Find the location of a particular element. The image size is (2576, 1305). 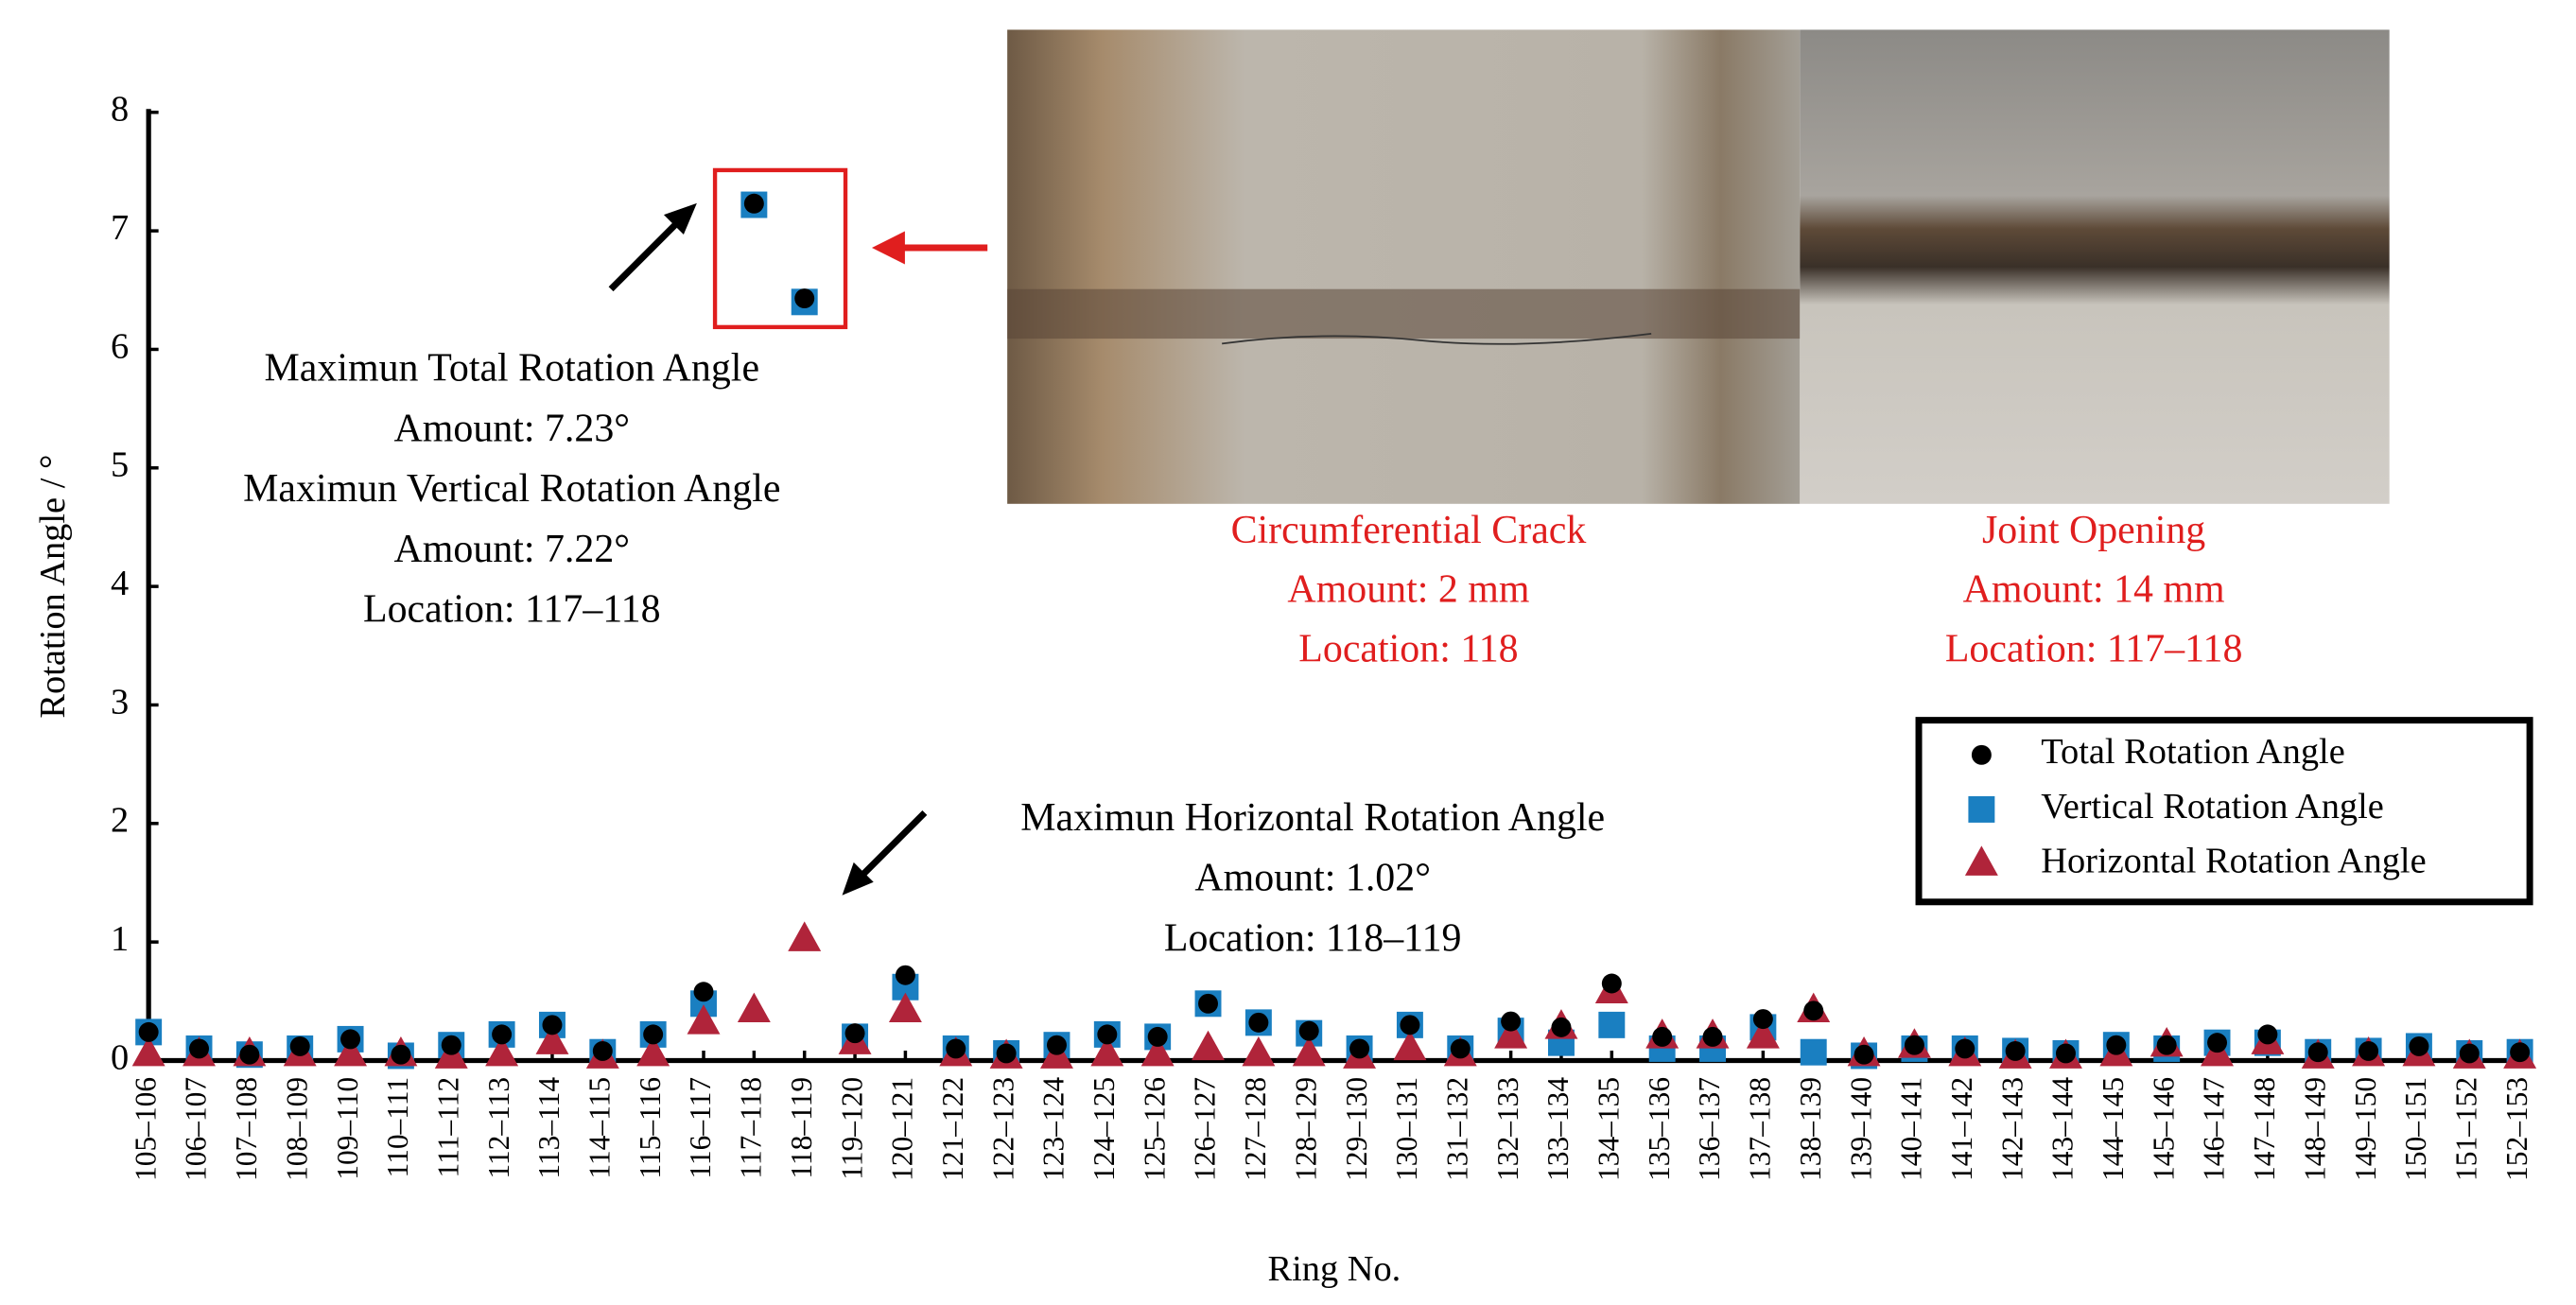

arrowhead is located at coordinates (680, 218).